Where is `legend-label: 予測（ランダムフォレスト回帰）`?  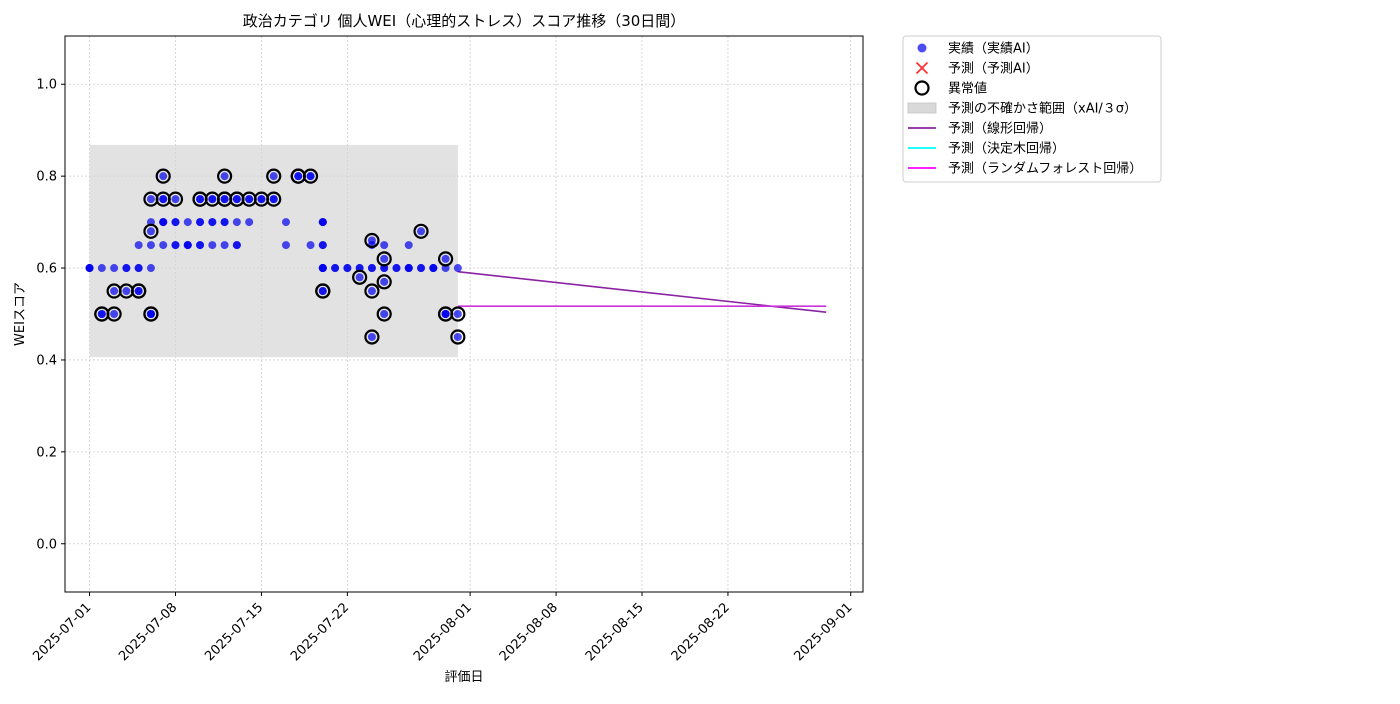
legend-label: 予測（ランダムフォレスト回帰） is located at coordinates (1045, 169).